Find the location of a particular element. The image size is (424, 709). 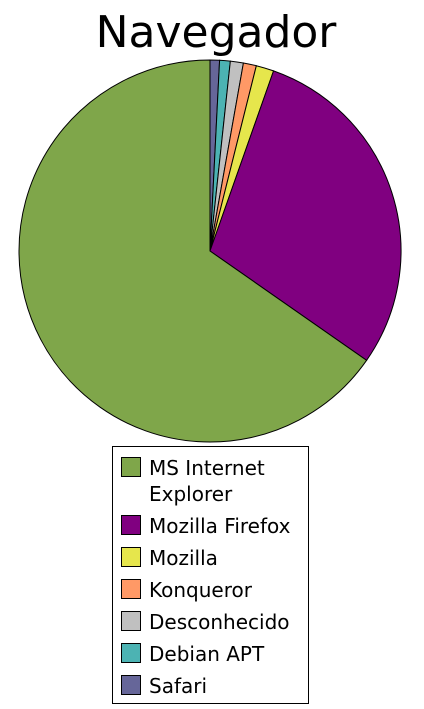

legend-item: Konqueror is located at coordinates (215, 590).